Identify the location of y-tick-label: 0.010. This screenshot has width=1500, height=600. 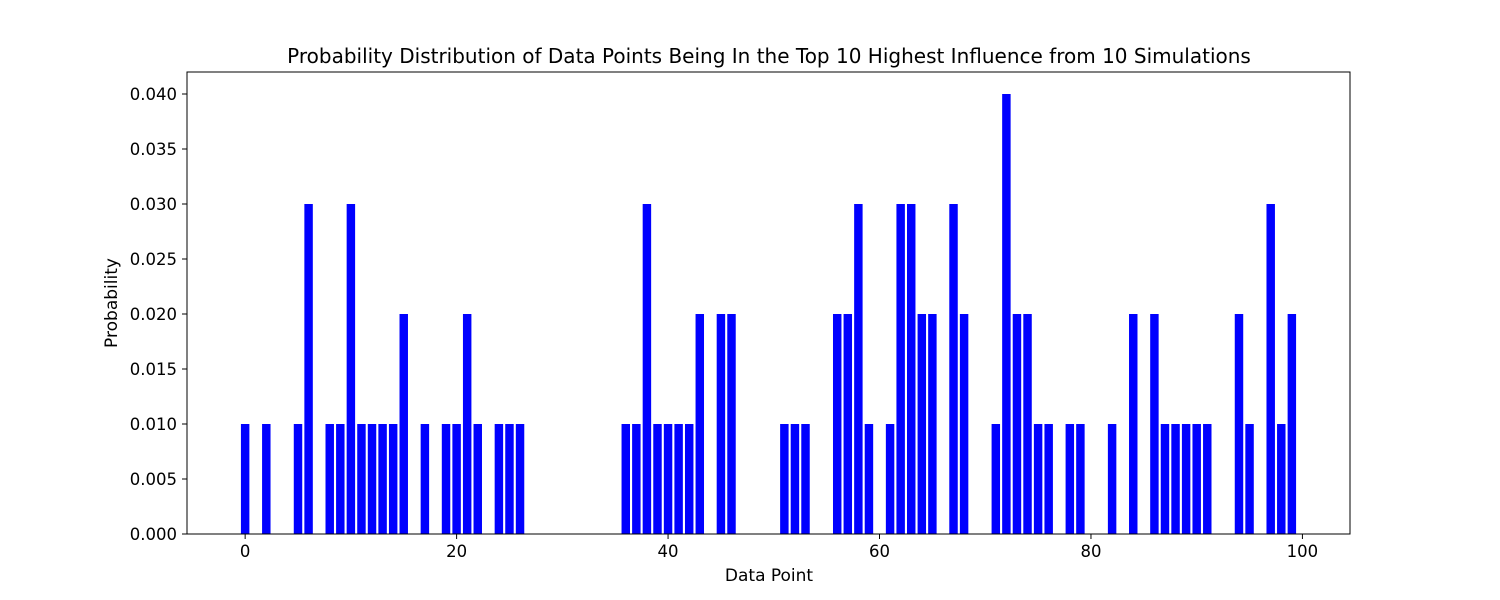
(153, 424).